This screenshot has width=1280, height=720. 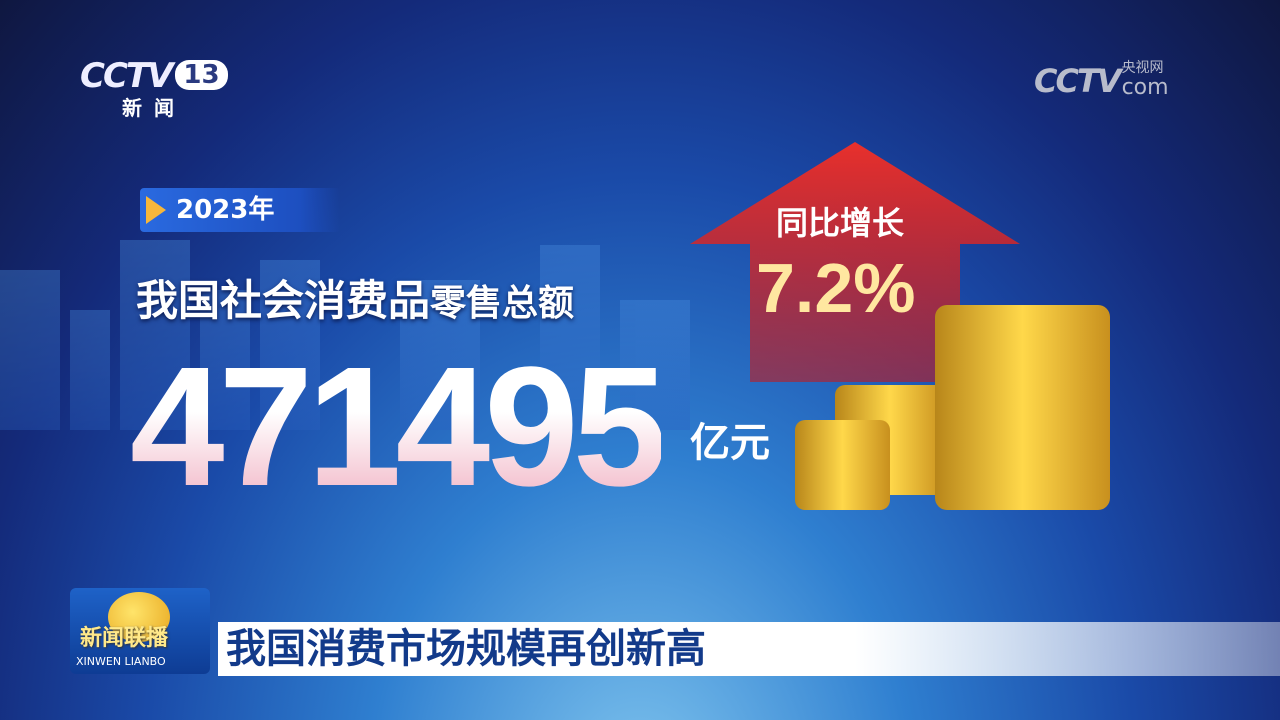 I want to click on news-title: 我国消费市场规模再创新高, so click(x=749, y=649).